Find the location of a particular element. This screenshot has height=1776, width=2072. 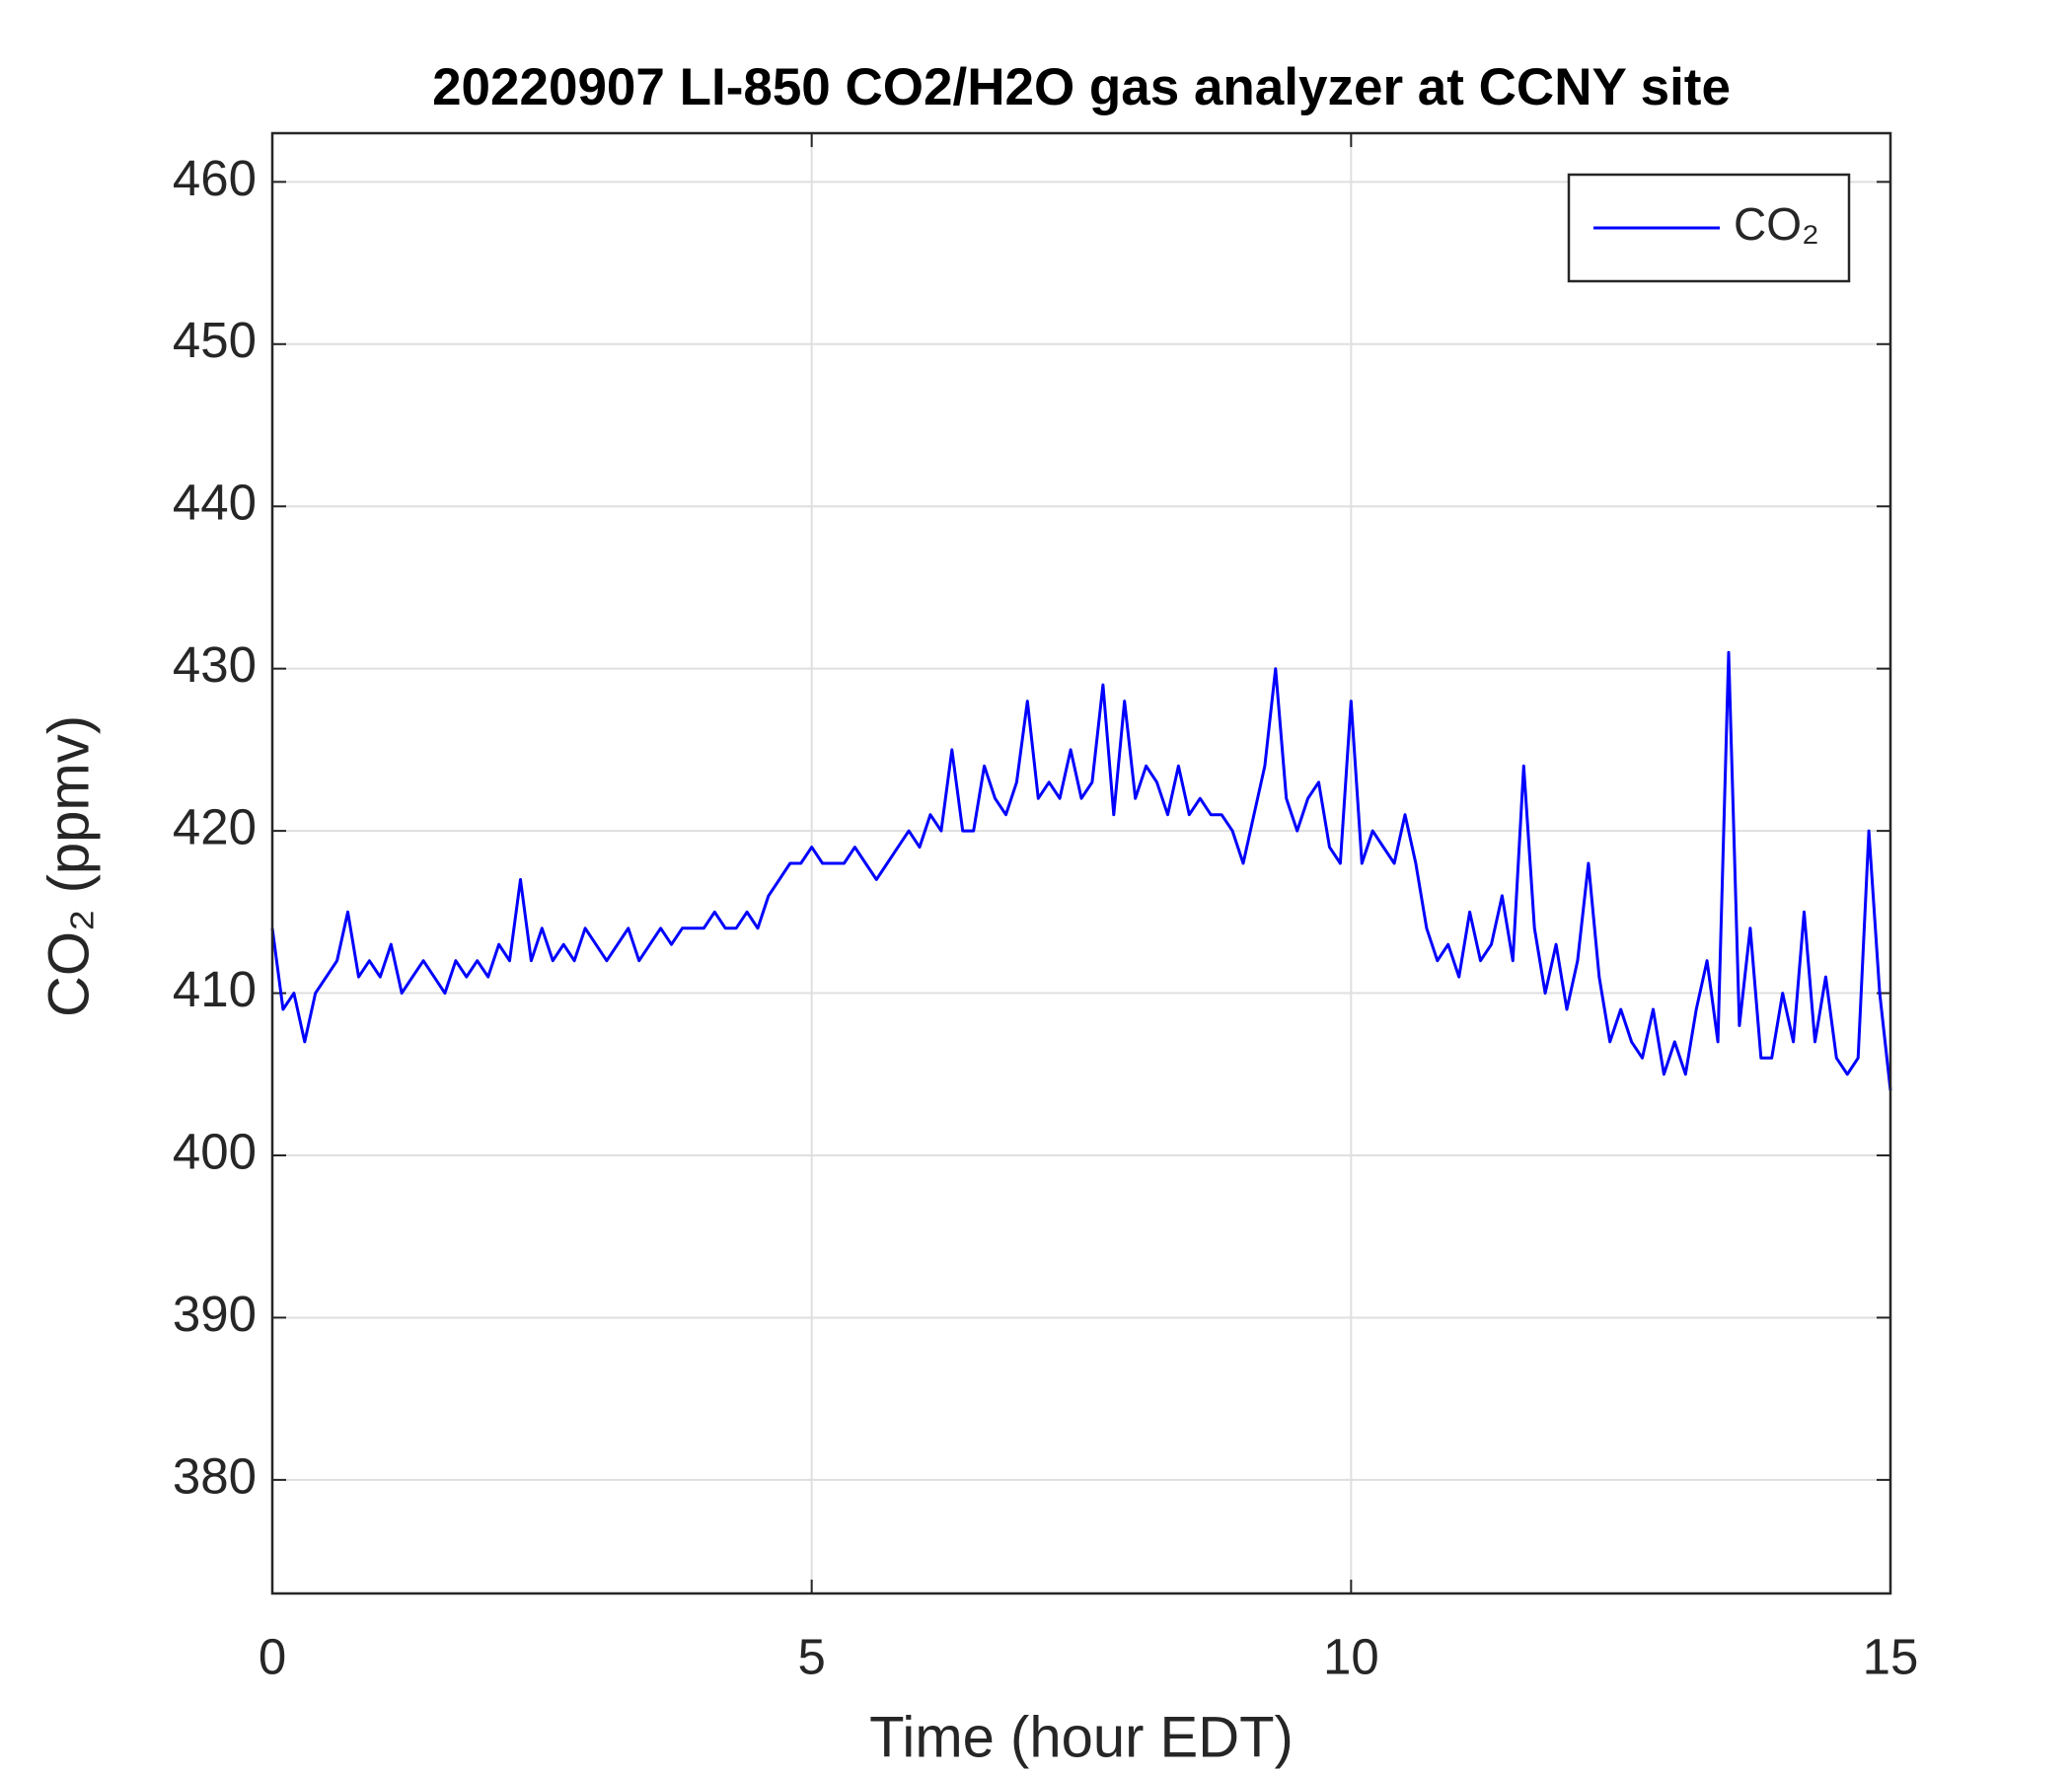

x-tick-label: 10 is located at coordinates (1351, 1656).